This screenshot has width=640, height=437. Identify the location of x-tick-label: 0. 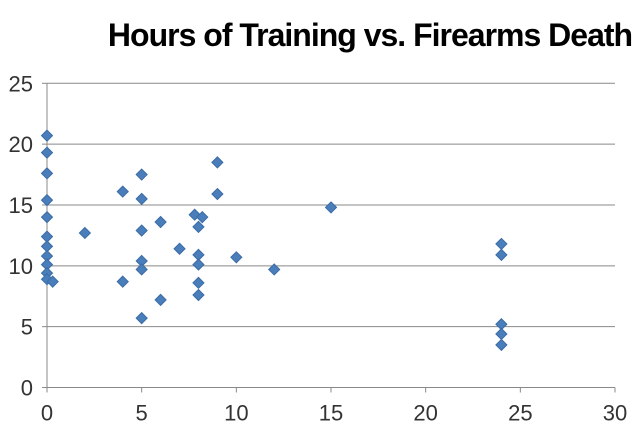
(47, 413).